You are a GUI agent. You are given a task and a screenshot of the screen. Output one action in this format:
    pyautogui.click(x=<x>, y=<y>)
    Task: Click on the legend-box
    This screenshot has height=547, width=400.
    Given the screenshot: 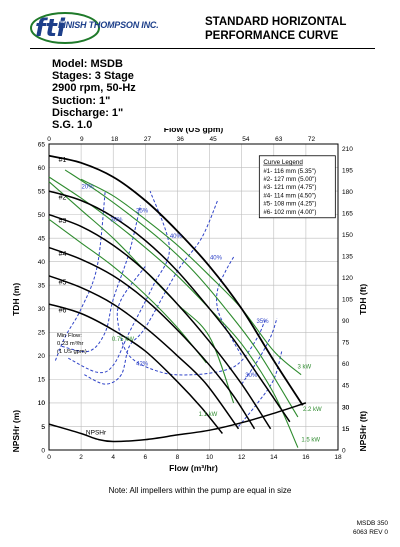 What is the action you would take?
    pyautogui.click(x=297, y=187)
    